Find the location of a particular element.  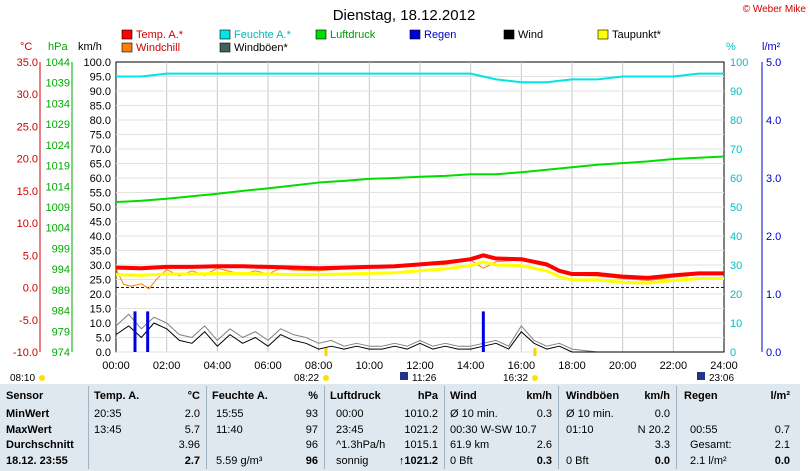

pressure-tick-label: 1029 is located at coordinates (58, 125).